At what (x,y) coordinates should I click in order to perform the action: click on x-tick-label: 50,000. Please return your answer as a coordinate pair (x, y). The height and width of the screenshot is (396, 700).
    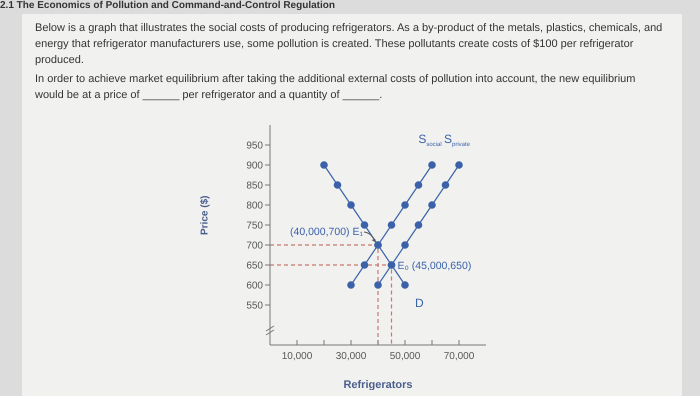
    Looking at the image, I should click on (405, 356).